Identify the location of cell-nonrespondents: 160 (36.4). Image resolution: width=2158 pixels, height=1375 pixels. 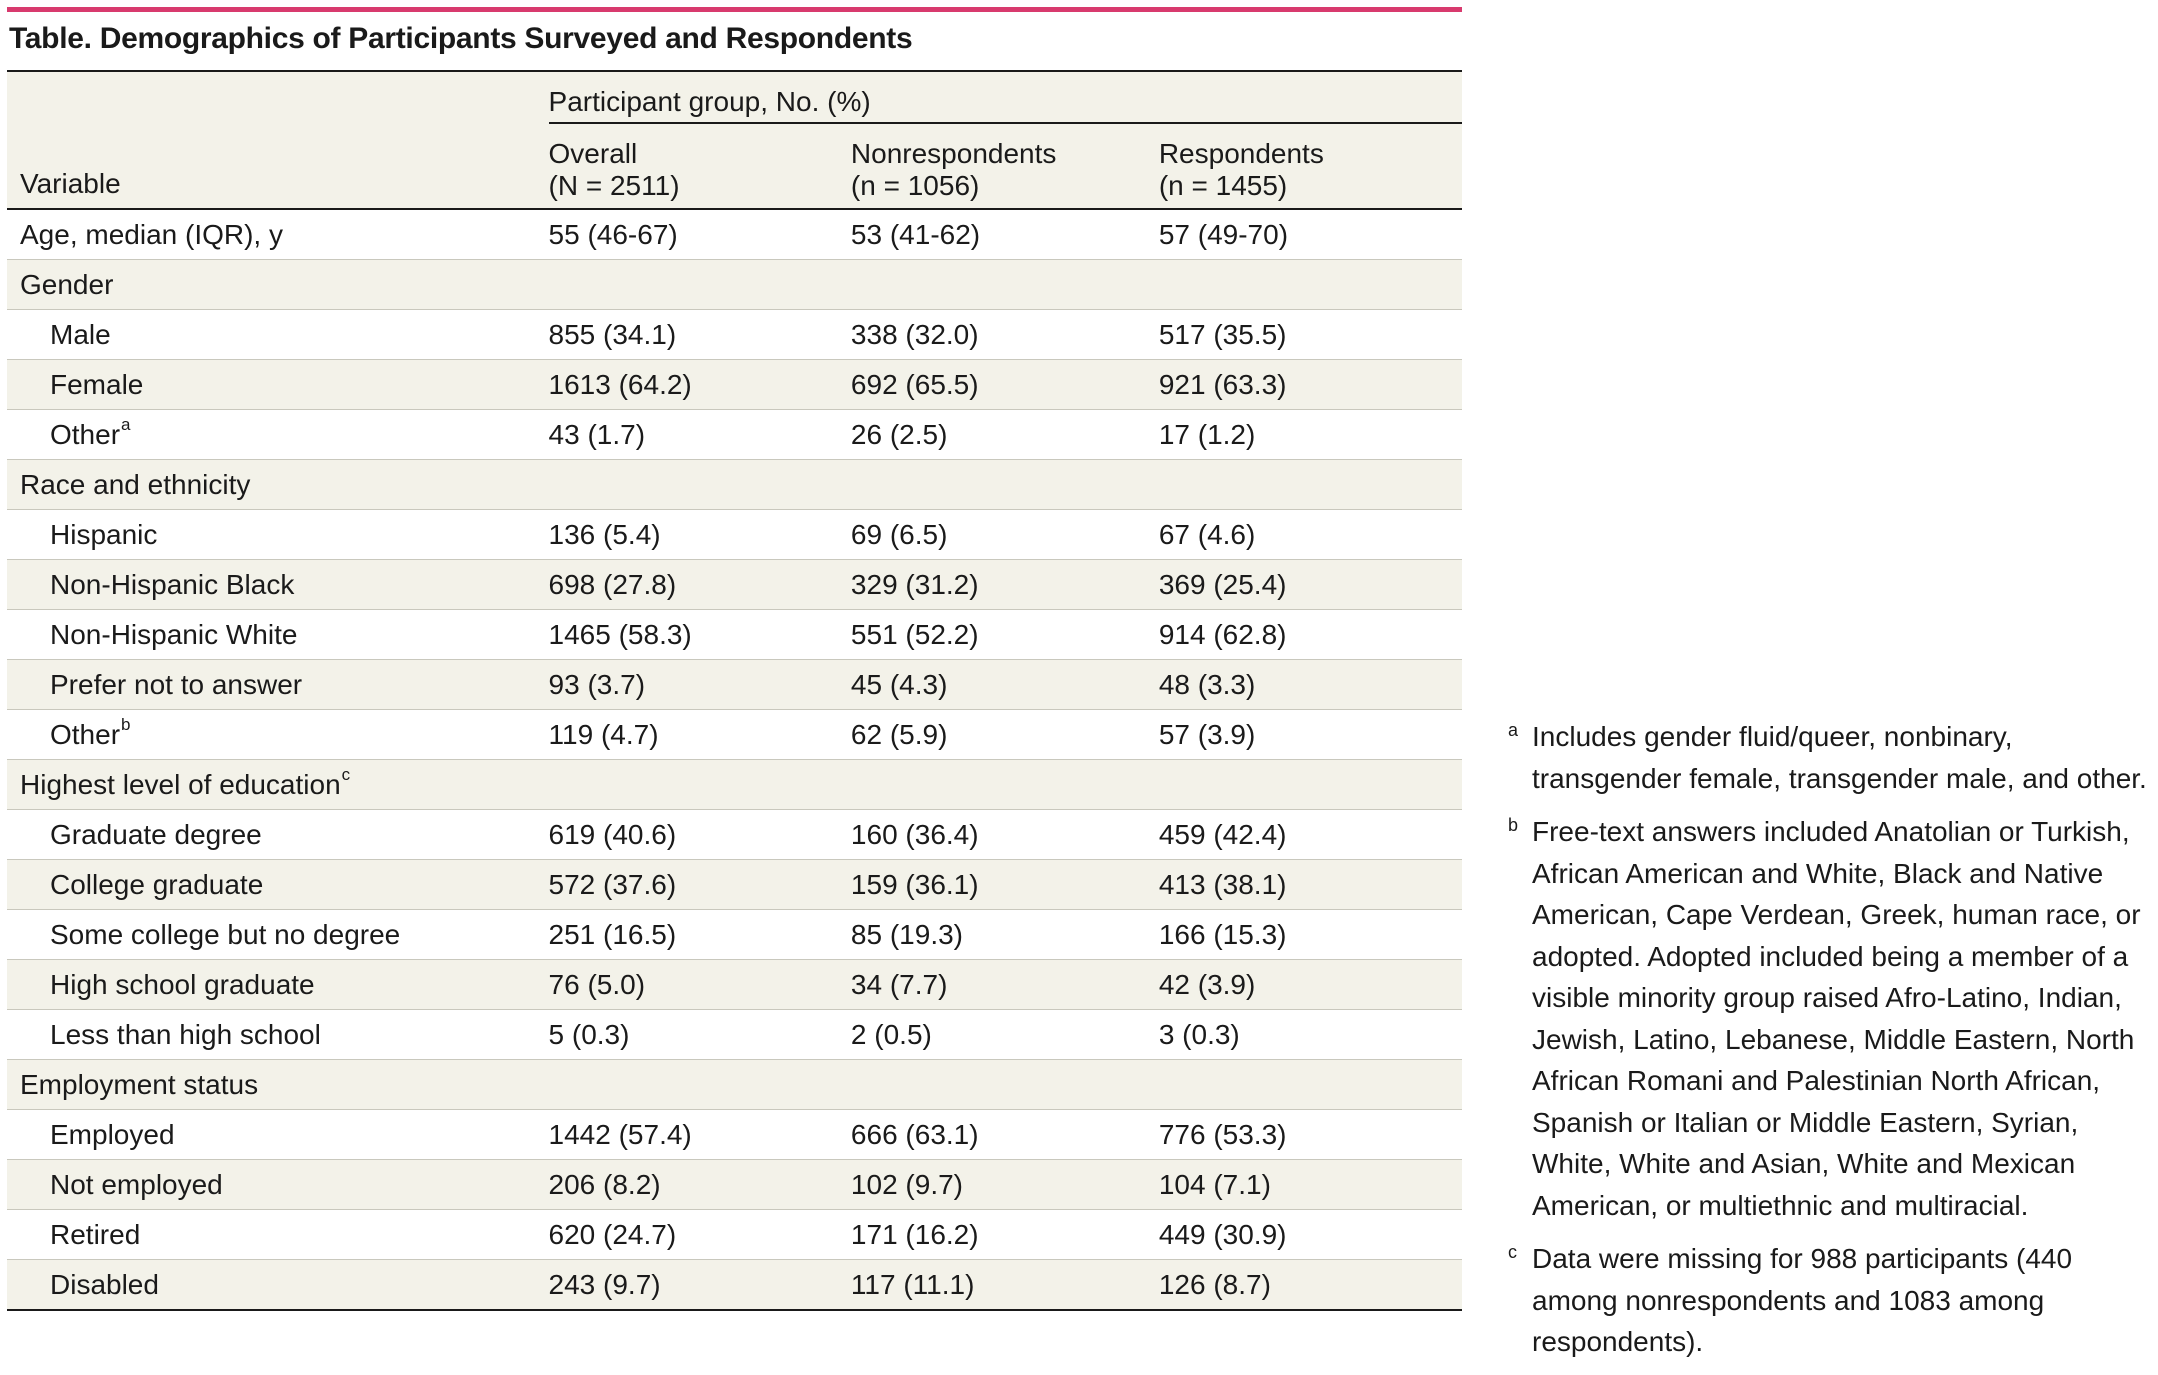
(1004, 834).